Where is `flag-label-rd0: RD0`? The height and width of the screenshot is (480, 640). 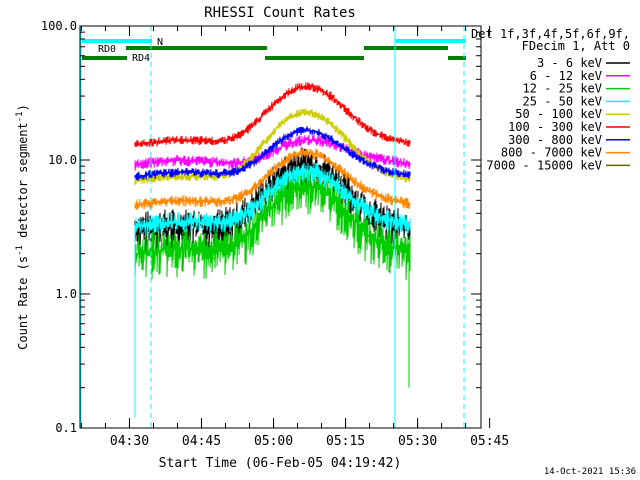 flag-label-rd0: RD0 is located at coordinates (107, 49).